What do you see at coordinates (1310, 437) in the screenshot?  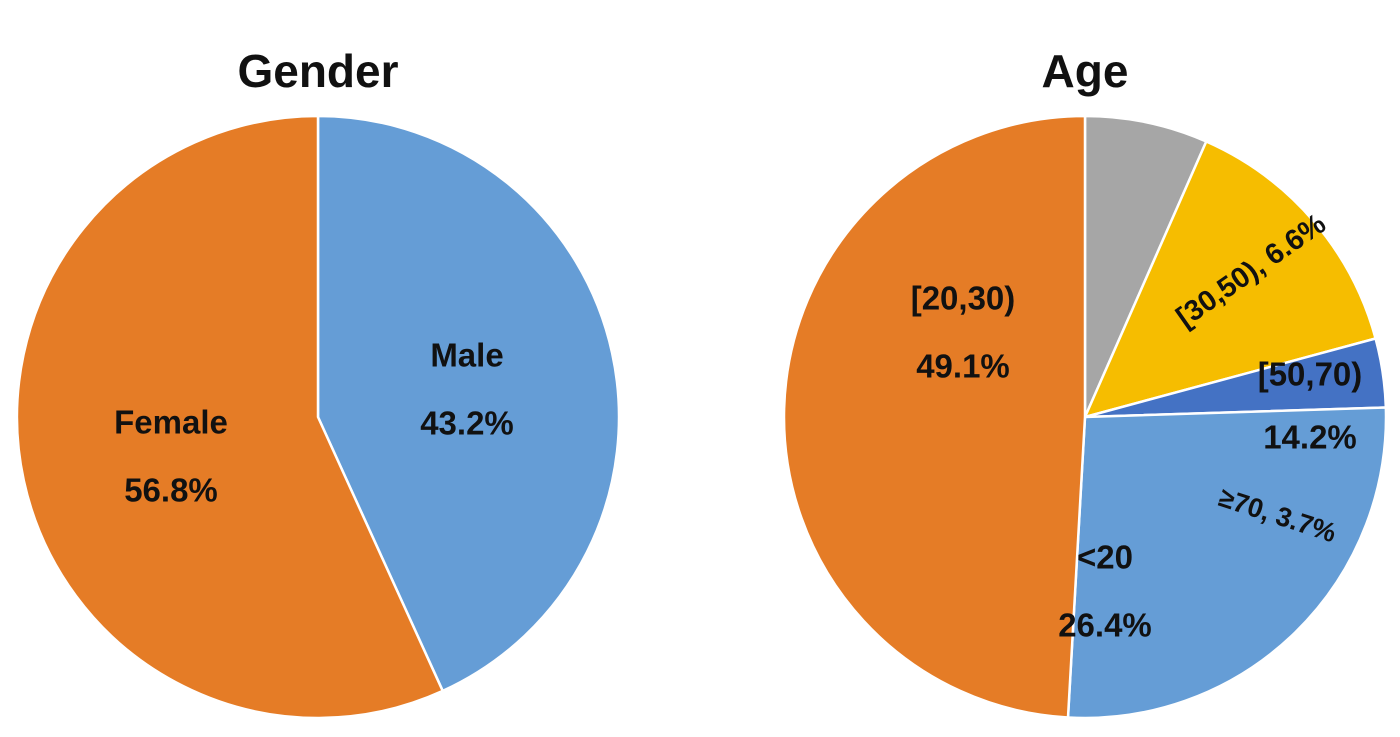 I see `age-slice-value-1: 14.2%` at bounding box center [1310, 437].